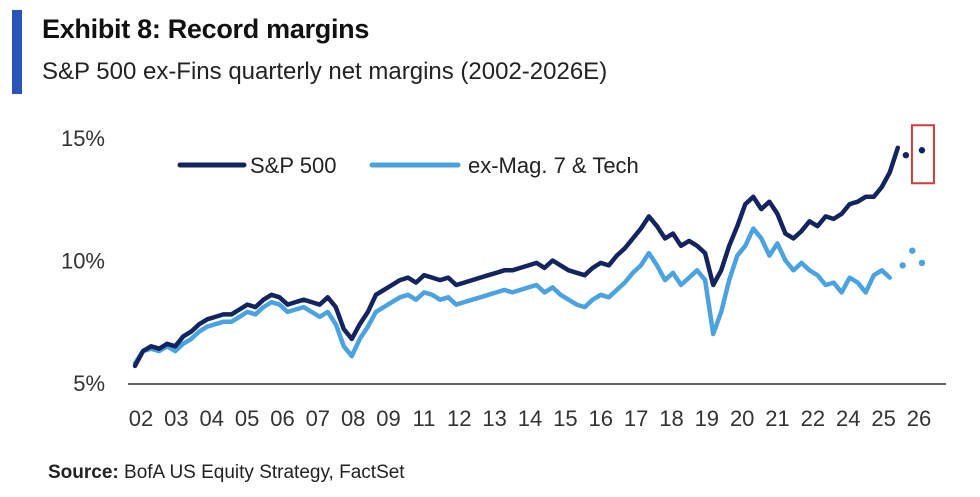  Describe the element at coordinates (293, 165) in the screenshot. I see `legend-label-sp500: S&P 500` at that location.